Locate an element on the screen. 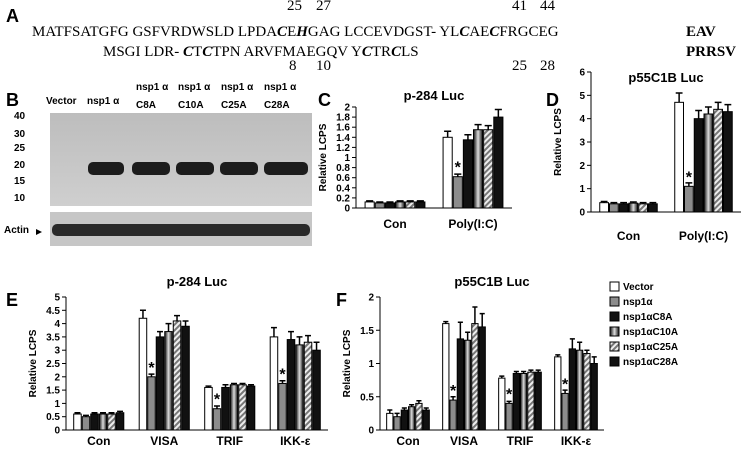 This screenshot has height=453, width=745. y-axis-label: Relative LCPS is located at coordinates (558, 142).